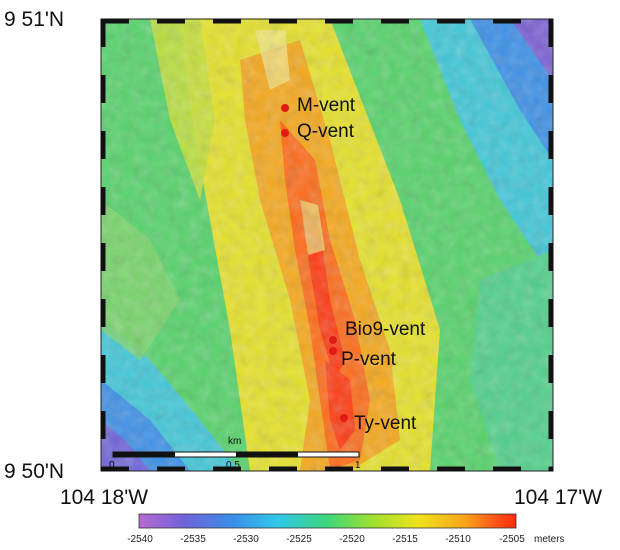  I want to click on lon-right-label: 104 17'W, so click(558, 497).